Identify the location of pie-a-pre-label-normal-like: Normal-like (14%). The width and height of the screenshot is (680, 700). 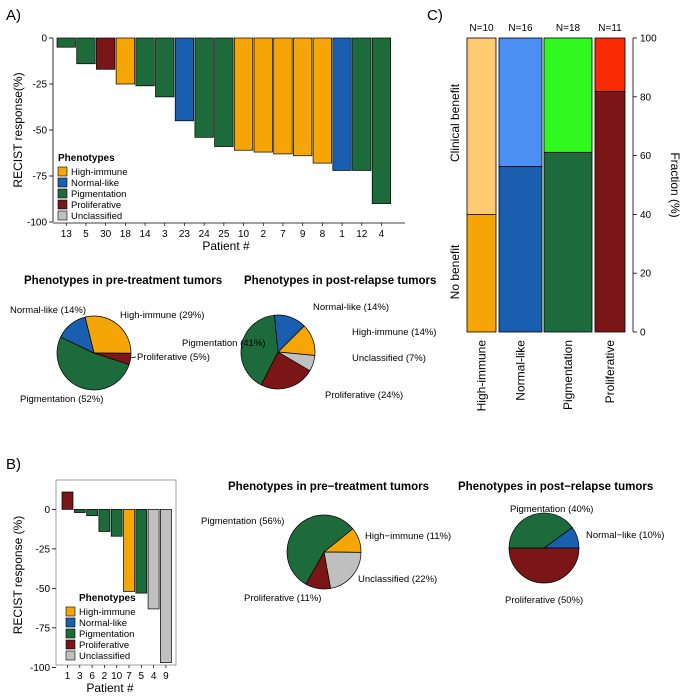
(48, 310).